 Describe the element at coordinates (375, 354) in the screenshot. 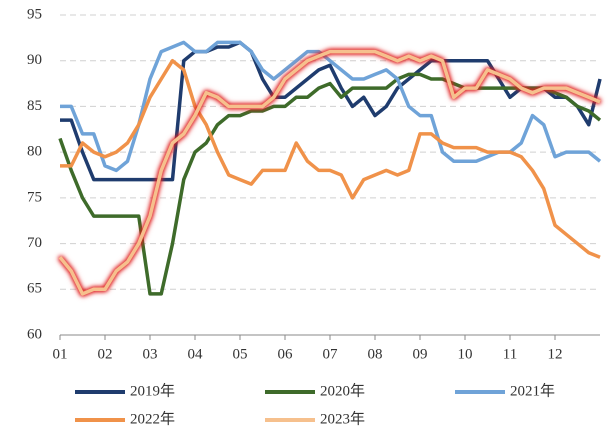

I see `x-tick-label: 08` at that location.